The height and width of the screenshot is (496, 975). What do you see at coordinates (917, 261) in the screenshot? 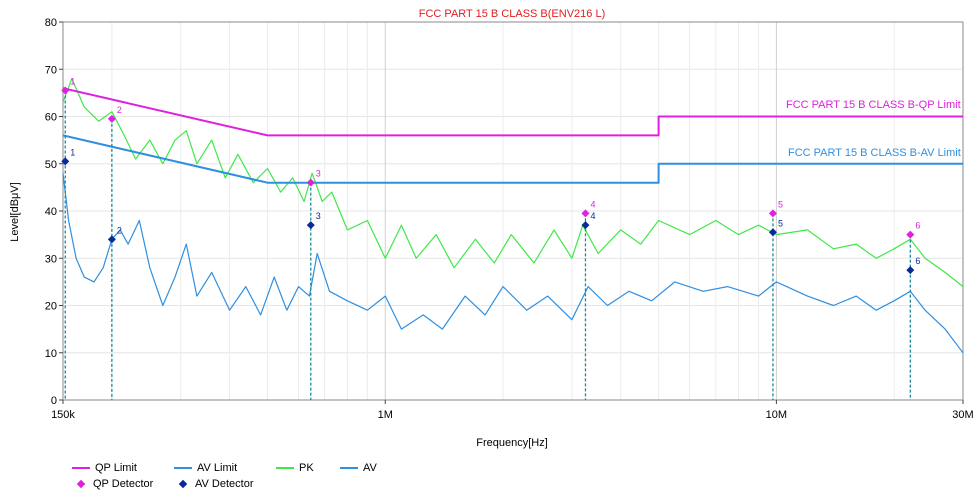
I see `av-marker-id: 6` at bounding box center [917, 261].